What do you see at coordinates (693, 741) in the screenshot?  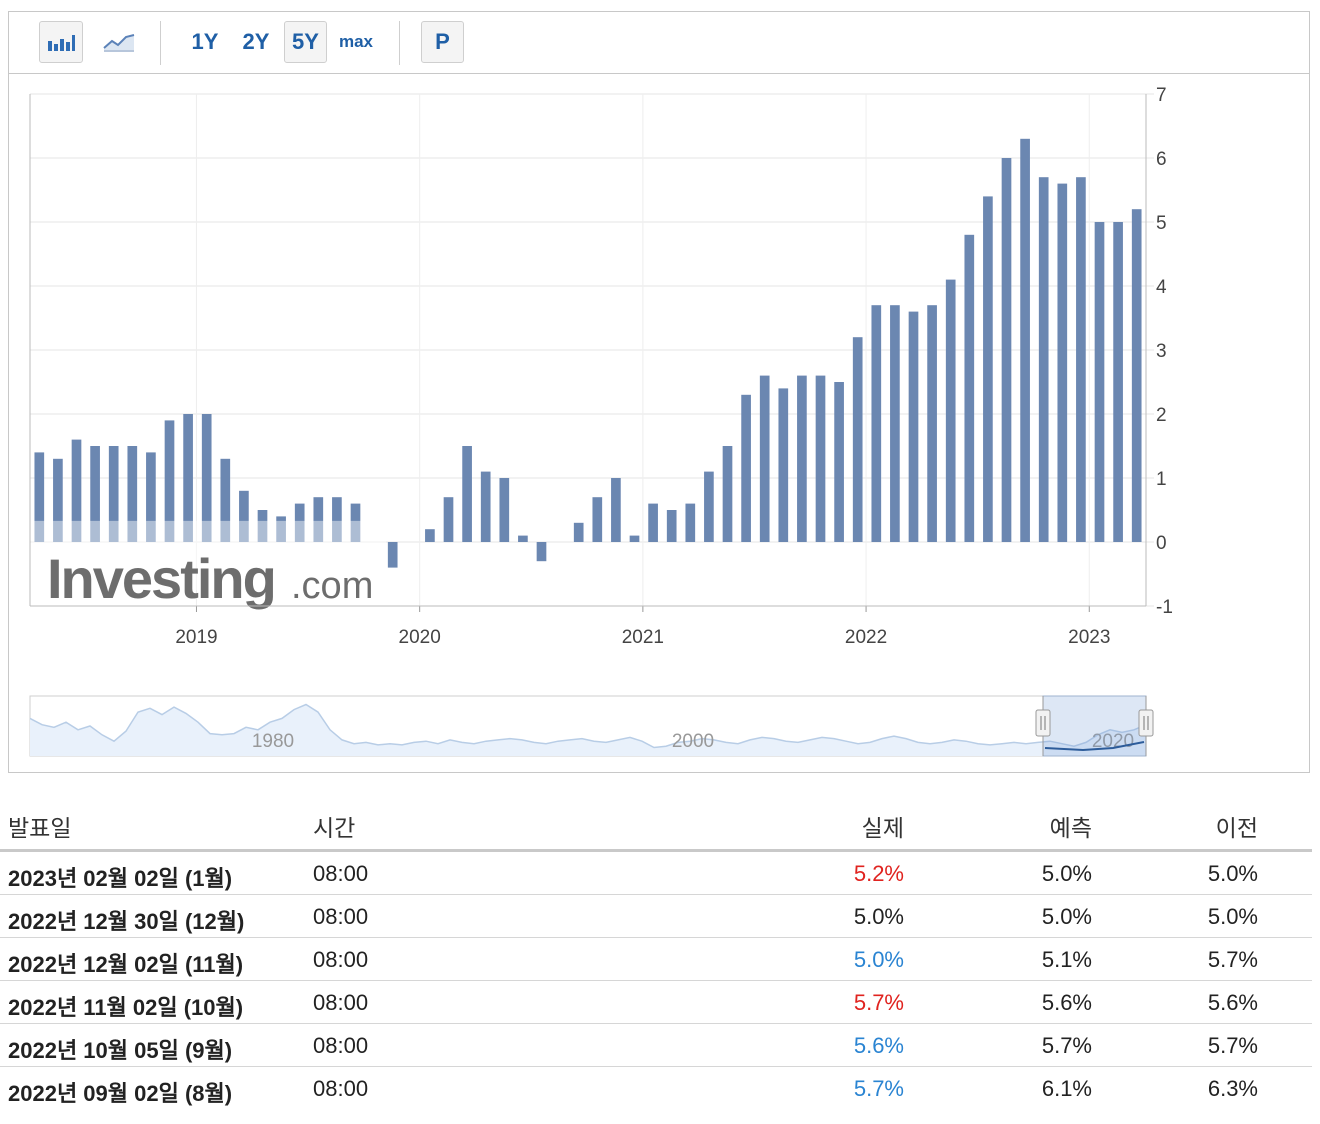 I see `navigator-label: 2000` at bounding box center [693, 741].